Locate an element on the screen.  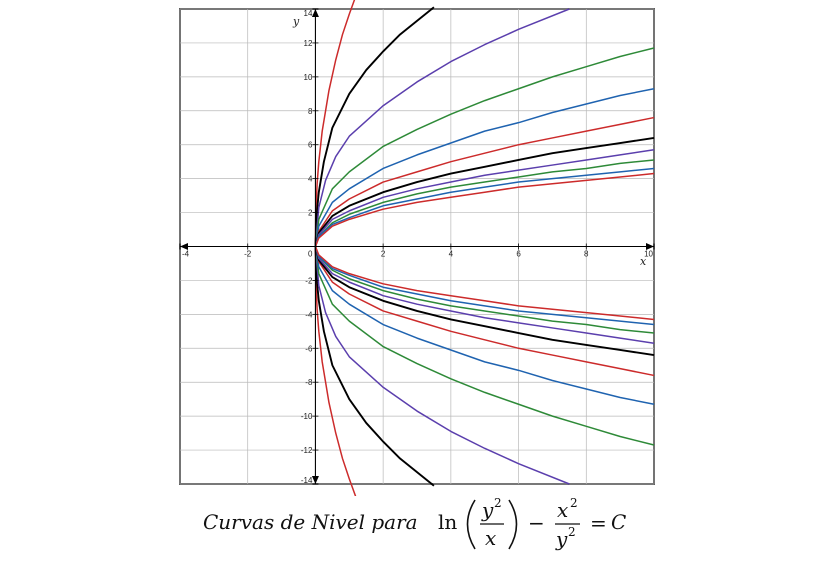
eq-x-exponent: 2 is located at coordinates (574, 503).